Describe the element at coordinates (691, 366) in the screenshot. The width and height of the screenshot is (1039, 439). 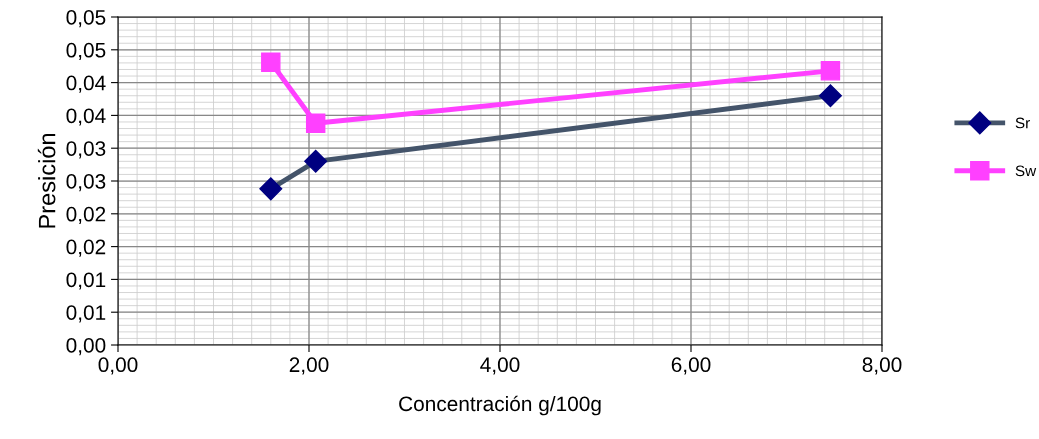
I see `x-tick-label: 6,00` at that location.